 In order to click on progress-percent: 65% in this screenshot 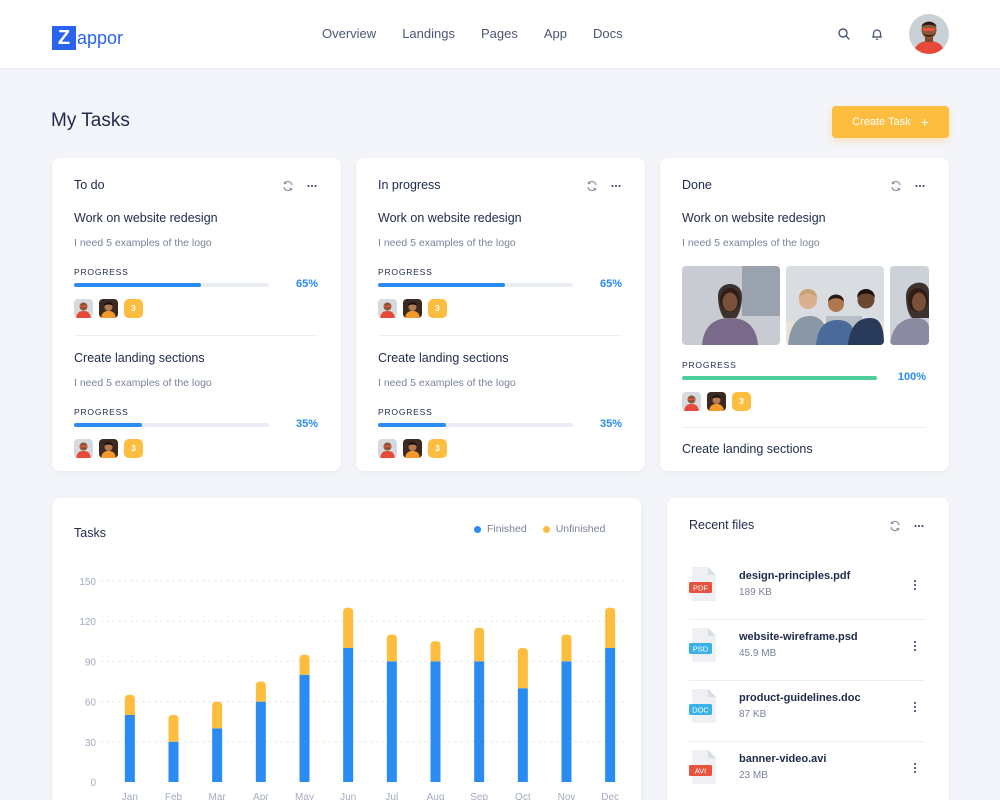, I will do `click(610, 284)`.